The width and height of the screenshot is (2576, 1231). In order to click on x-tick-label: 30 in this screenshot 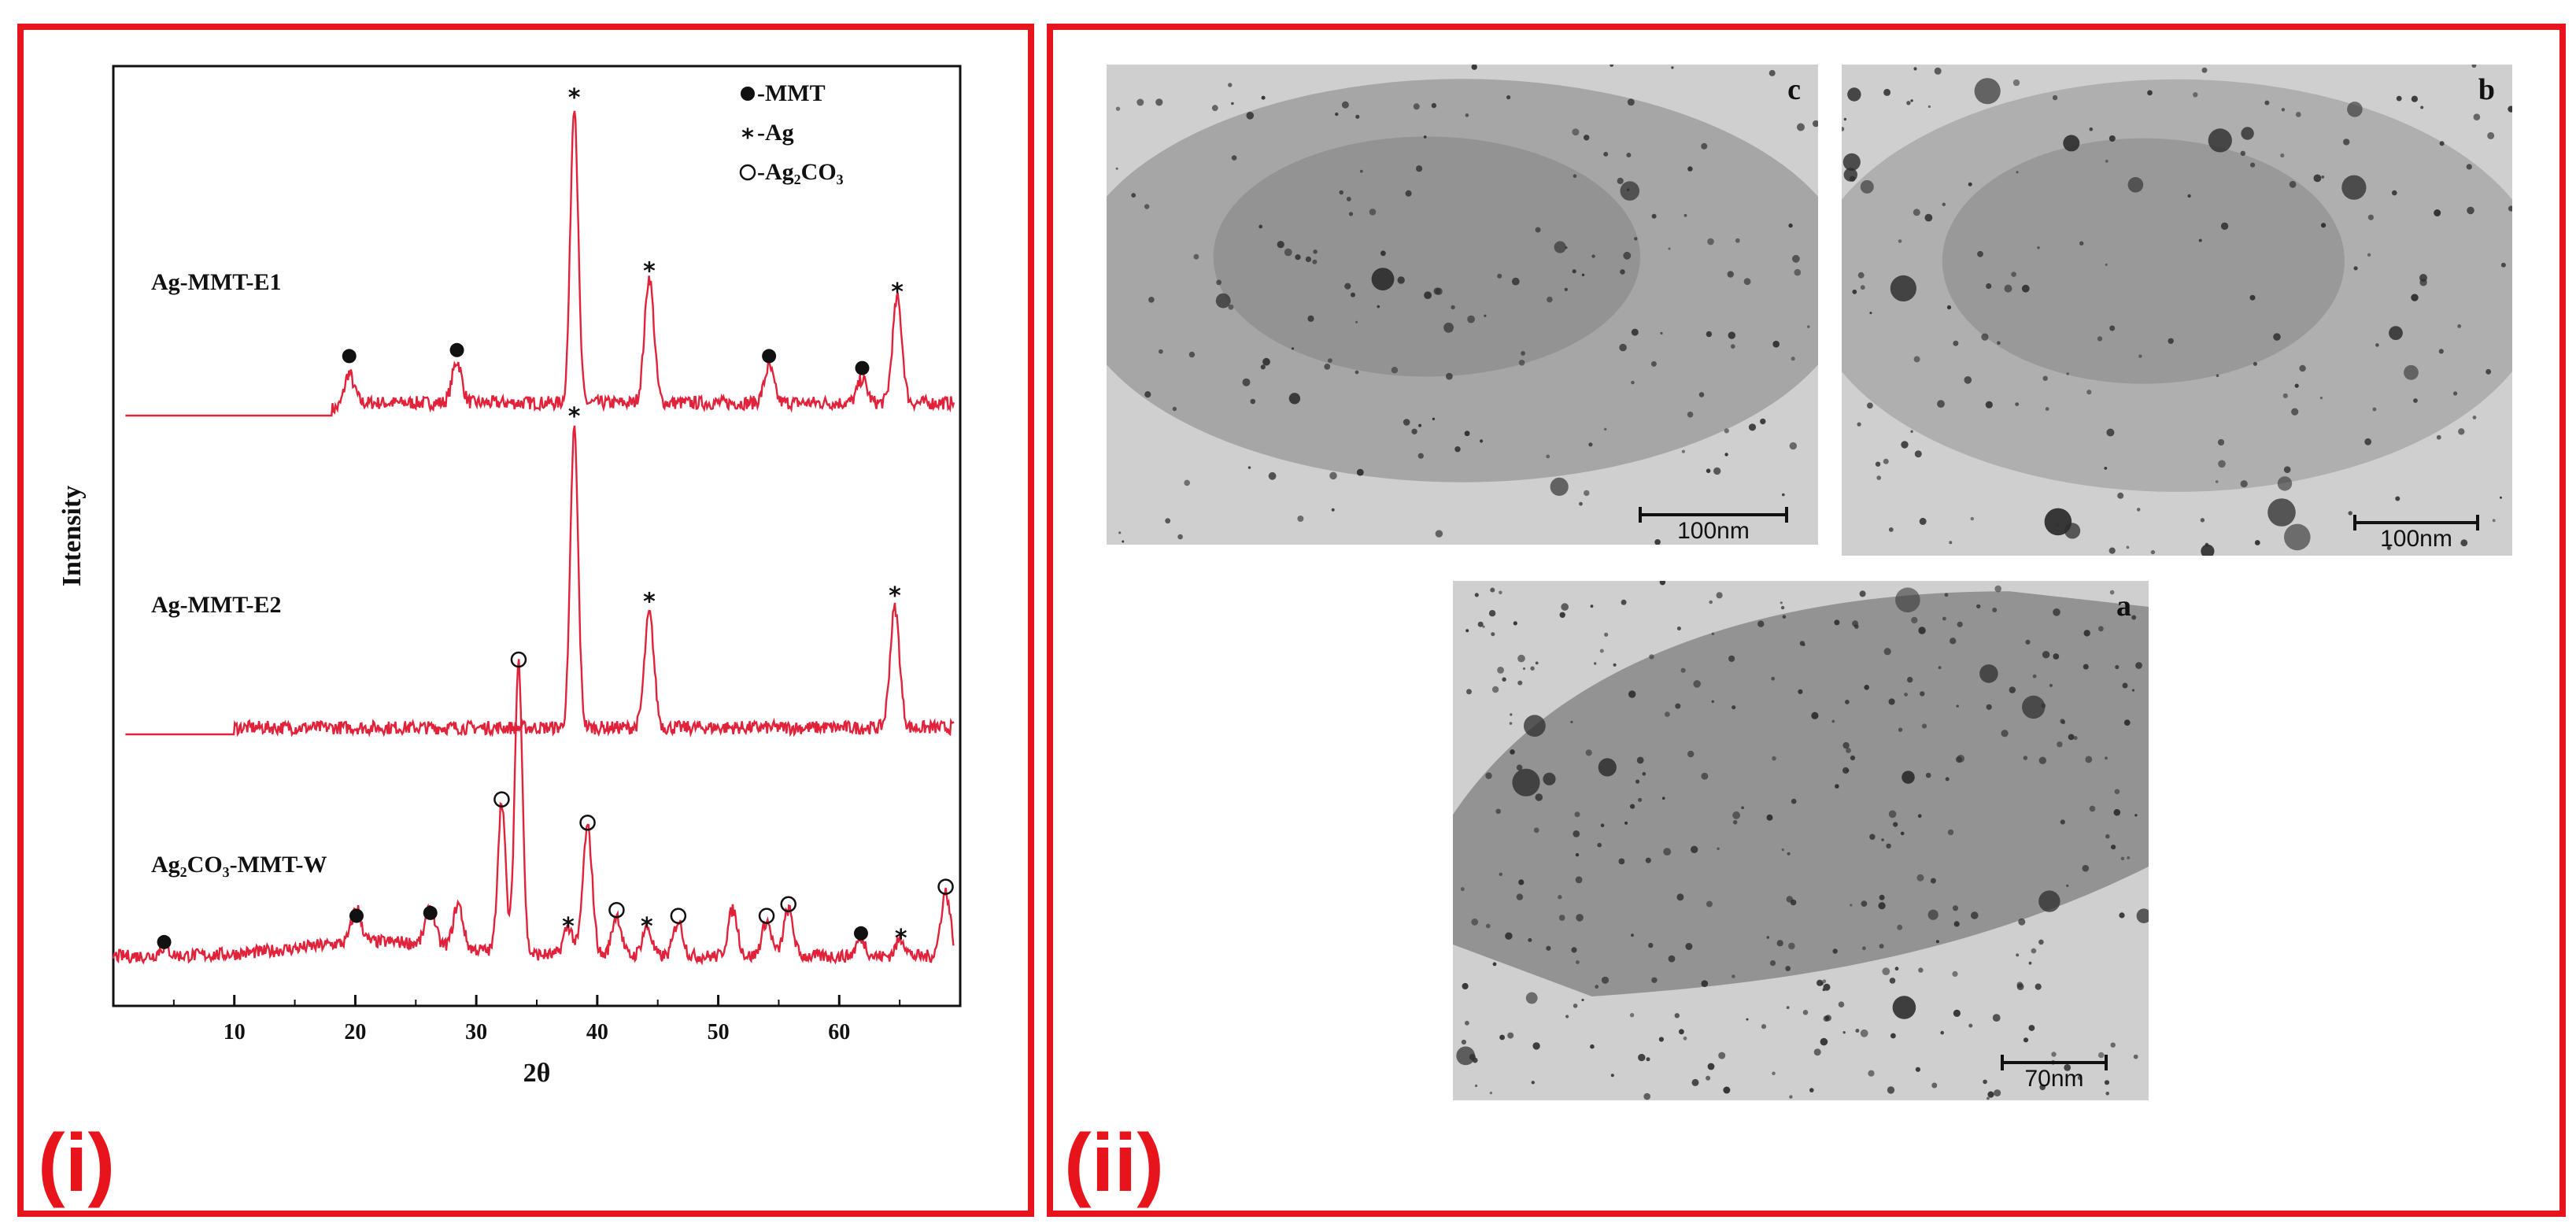, I will do `click(476, 1032)`.